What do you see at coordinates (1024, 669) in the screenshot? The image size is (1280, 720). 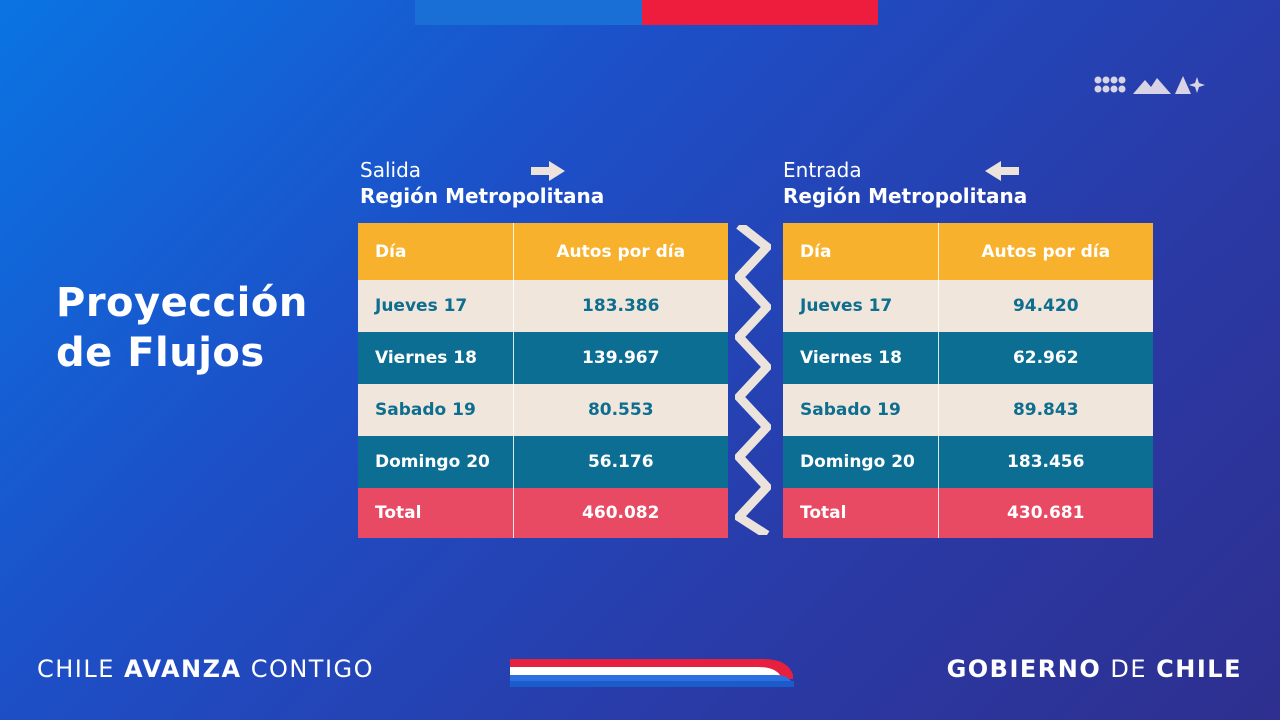 I see `gov-part-1: GOBIERNO` at bounding box center [1024, 669].